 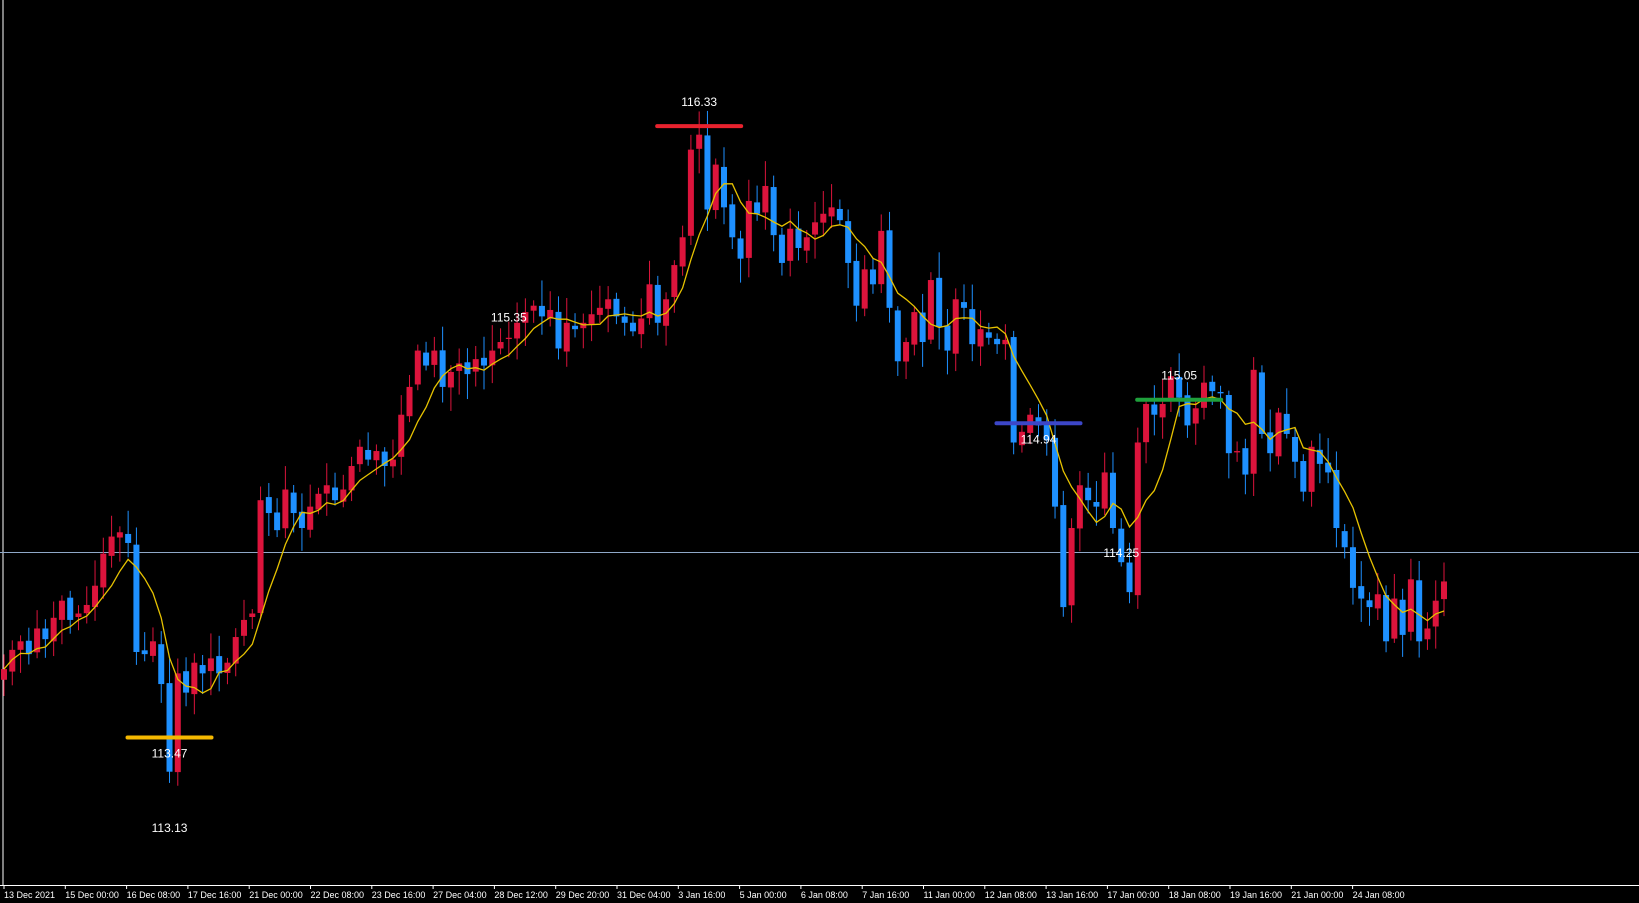 What do you see at coordinates (29, 895) in the screenshot?
I see `x-tick-label: 13 Dec 2021` at bounding box center [29, 895].